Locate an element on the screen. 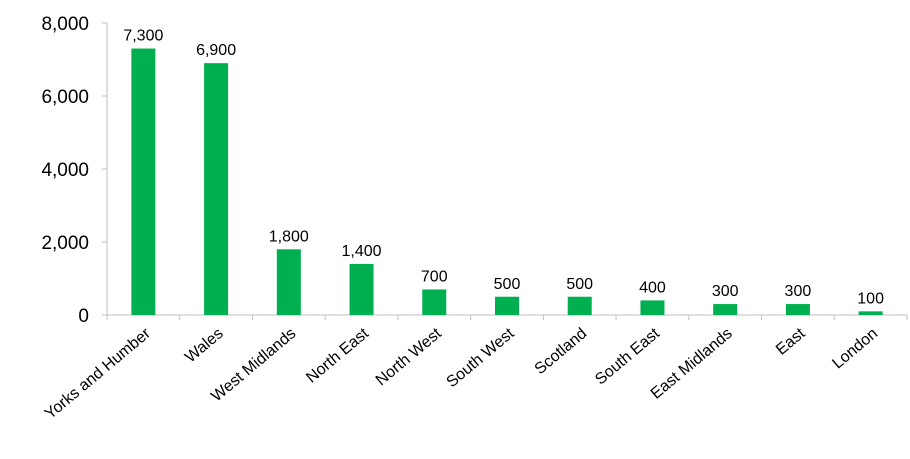  category-label: South East is located at coordinates (627, 357).